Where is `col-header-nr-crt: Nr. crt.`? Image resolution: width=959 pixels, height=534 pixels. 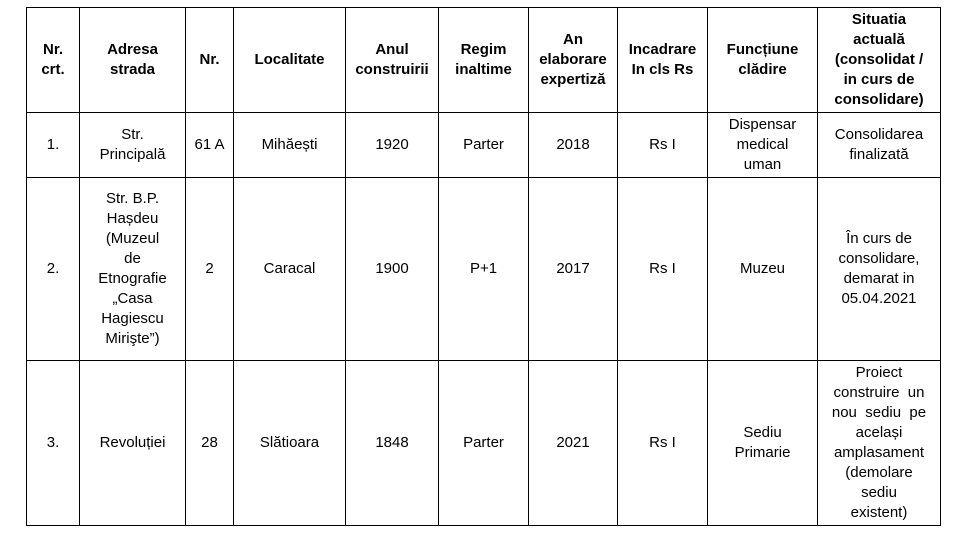
col-header-nr-crt: Nr. crt. is located at coordinates (53, 60).